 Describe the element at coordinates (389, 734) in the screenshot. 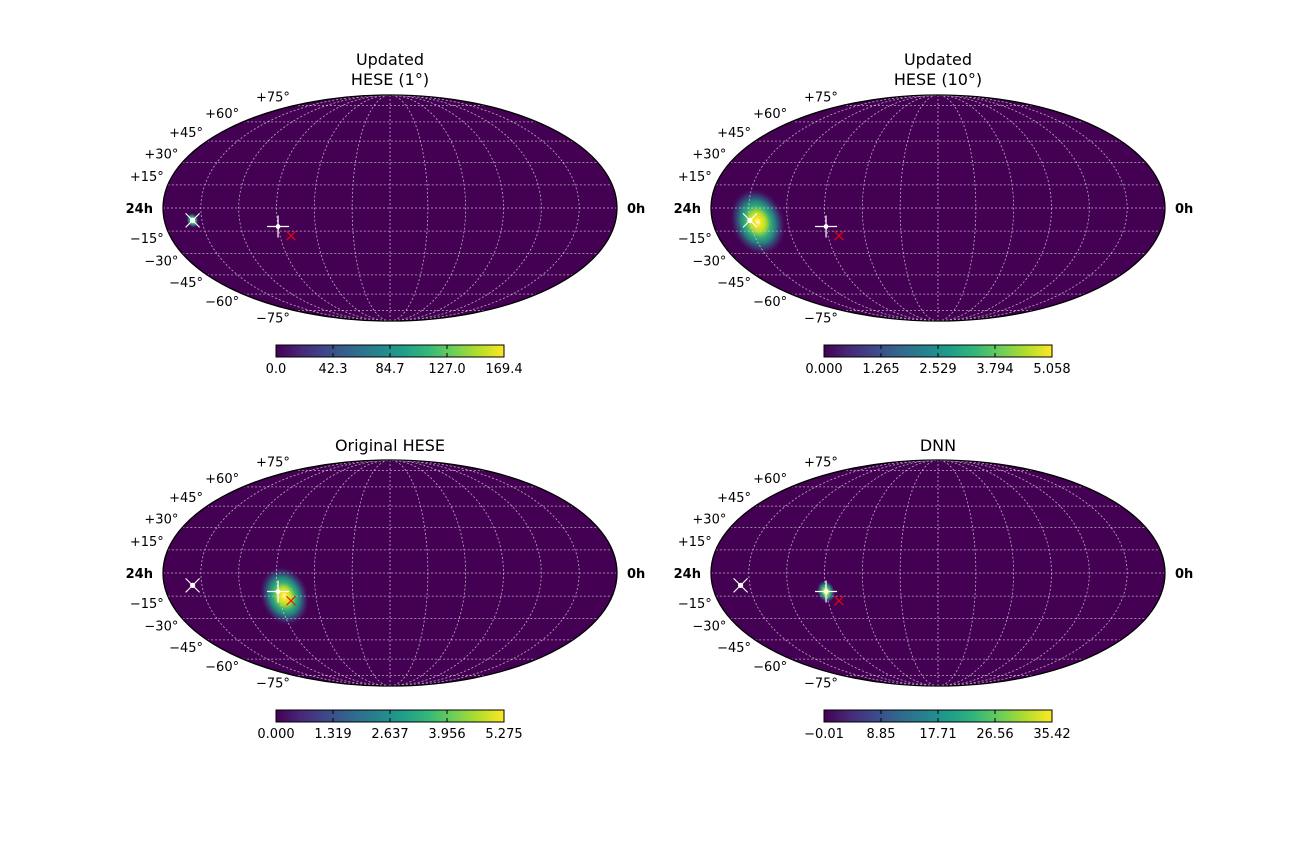

I see `colorbar-tick-label: 2.637` at that location.